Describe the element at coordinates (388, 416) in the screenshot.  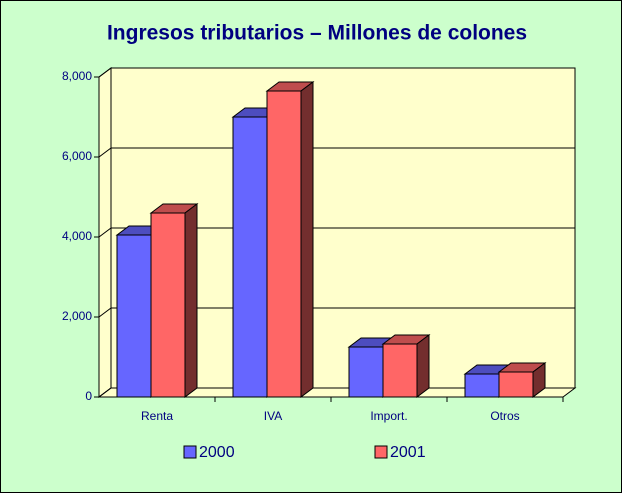
I see `x-tick-label: Import.` at that location.